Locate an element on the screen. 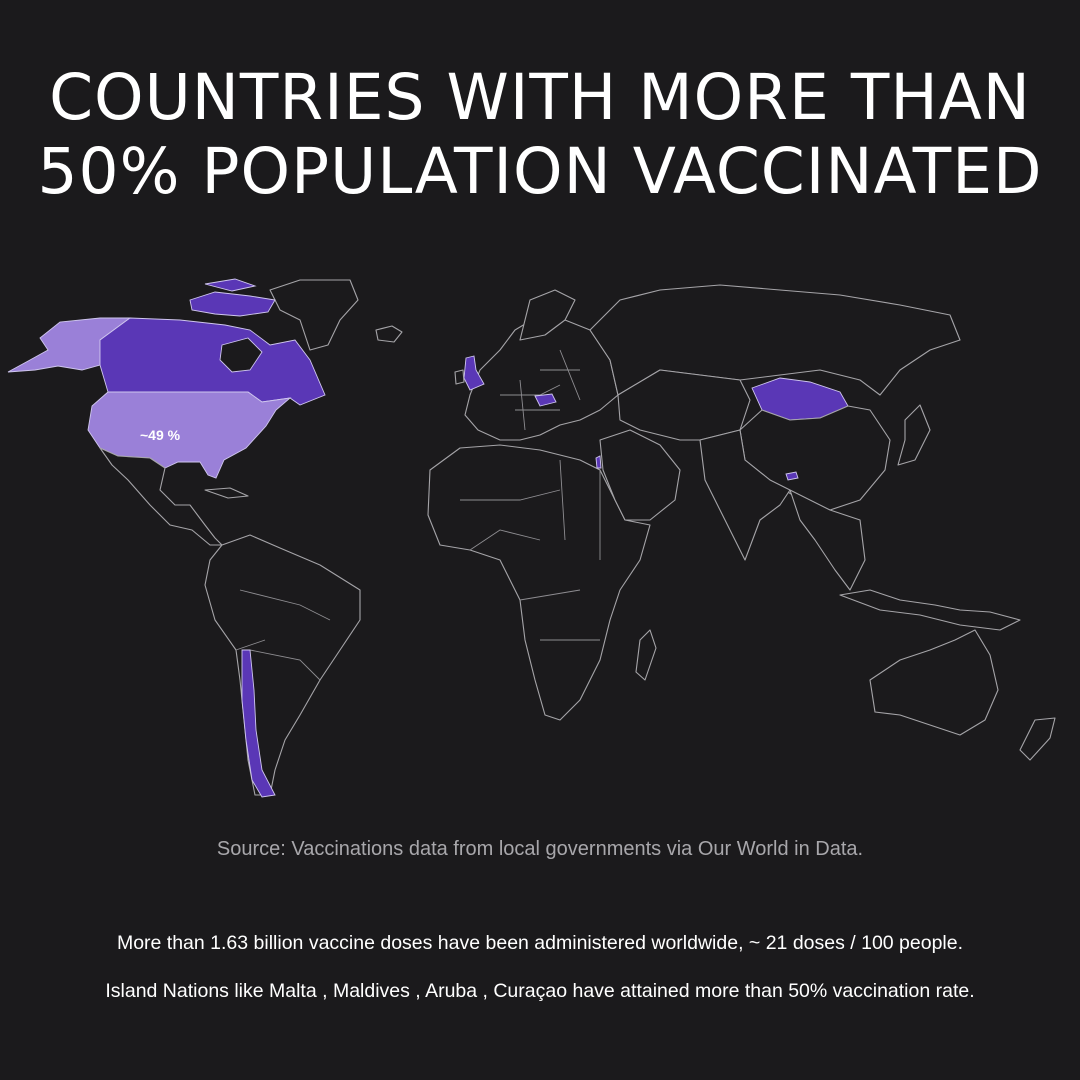  indonesia is located at coordinates (930, 610).